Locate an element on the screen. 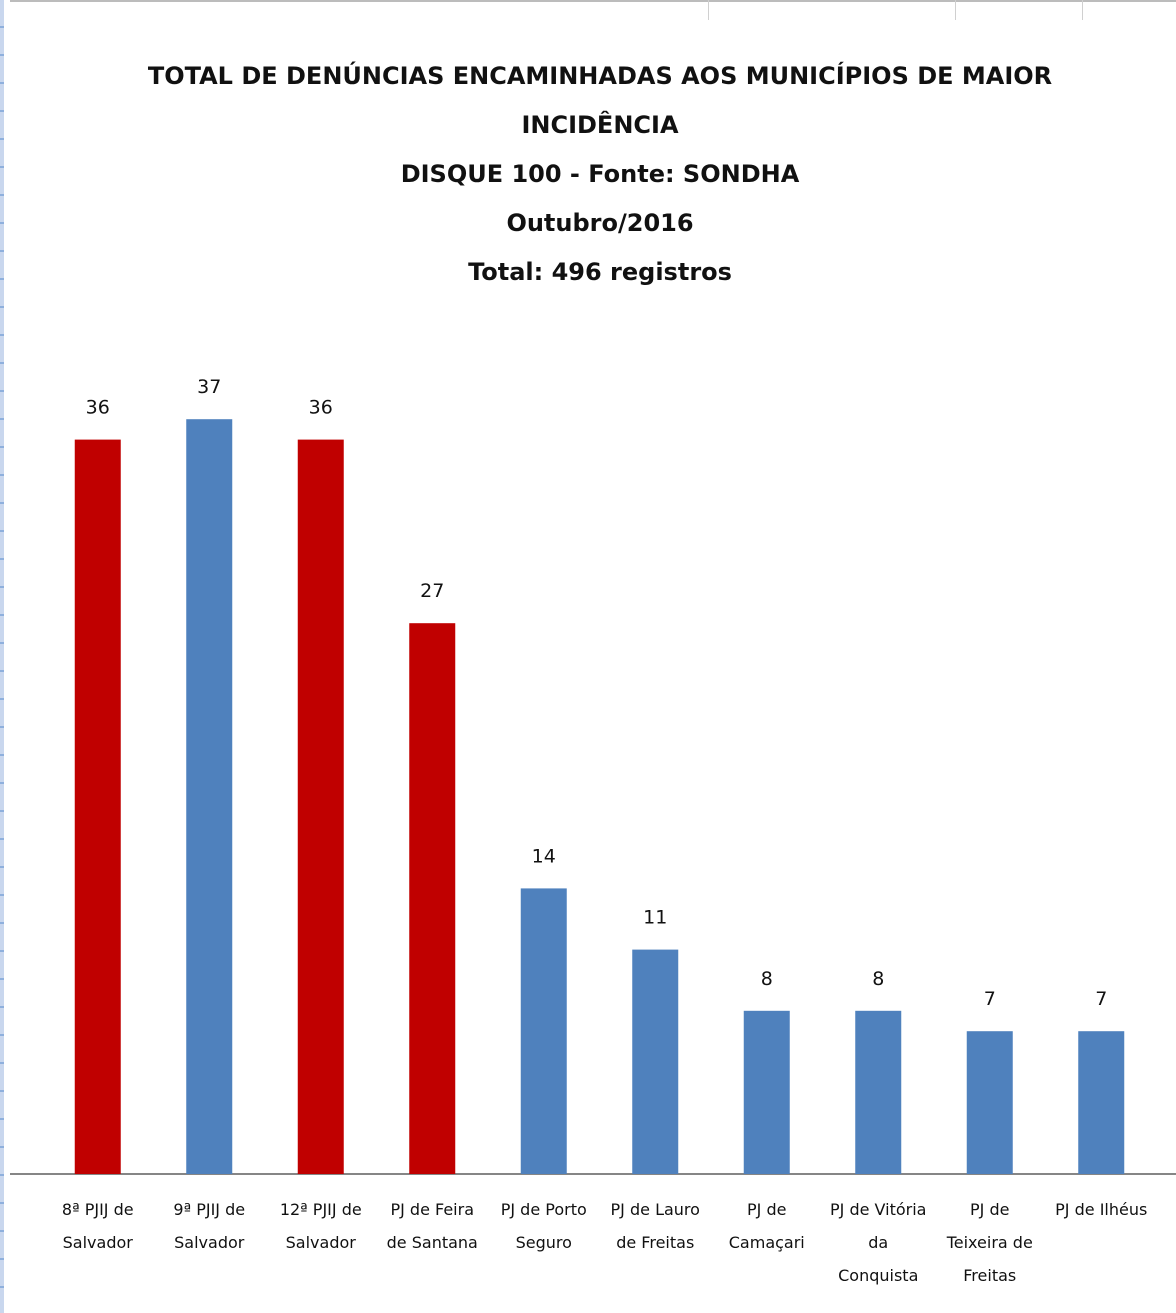  x-tick-label: PJ de Teixeira de Freitas is located at coordinates (989, 1242).